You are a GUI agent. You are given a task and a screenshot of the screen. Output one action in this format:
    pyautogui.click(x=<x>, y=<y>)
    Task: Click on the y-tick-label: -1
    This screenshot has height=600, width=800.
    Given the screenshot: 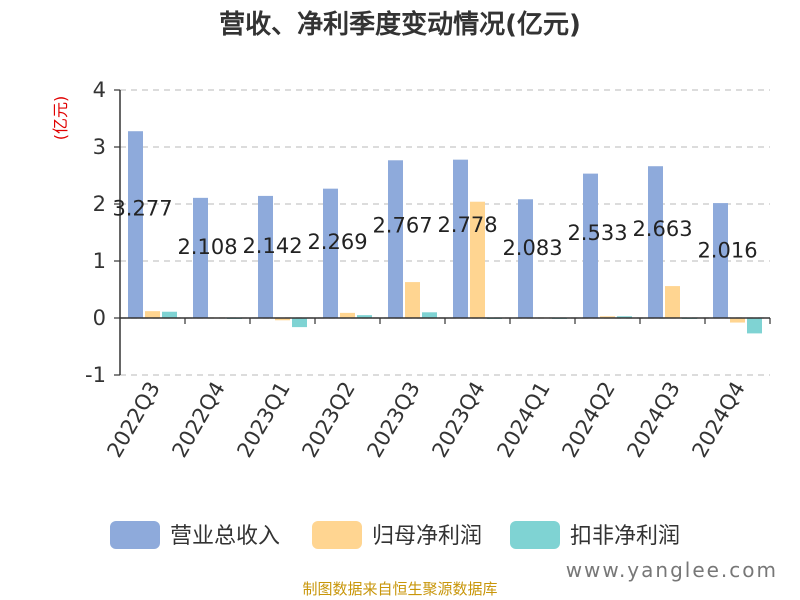 What is the action you would take?
    pyautogui.click(x=95, y=375)
    